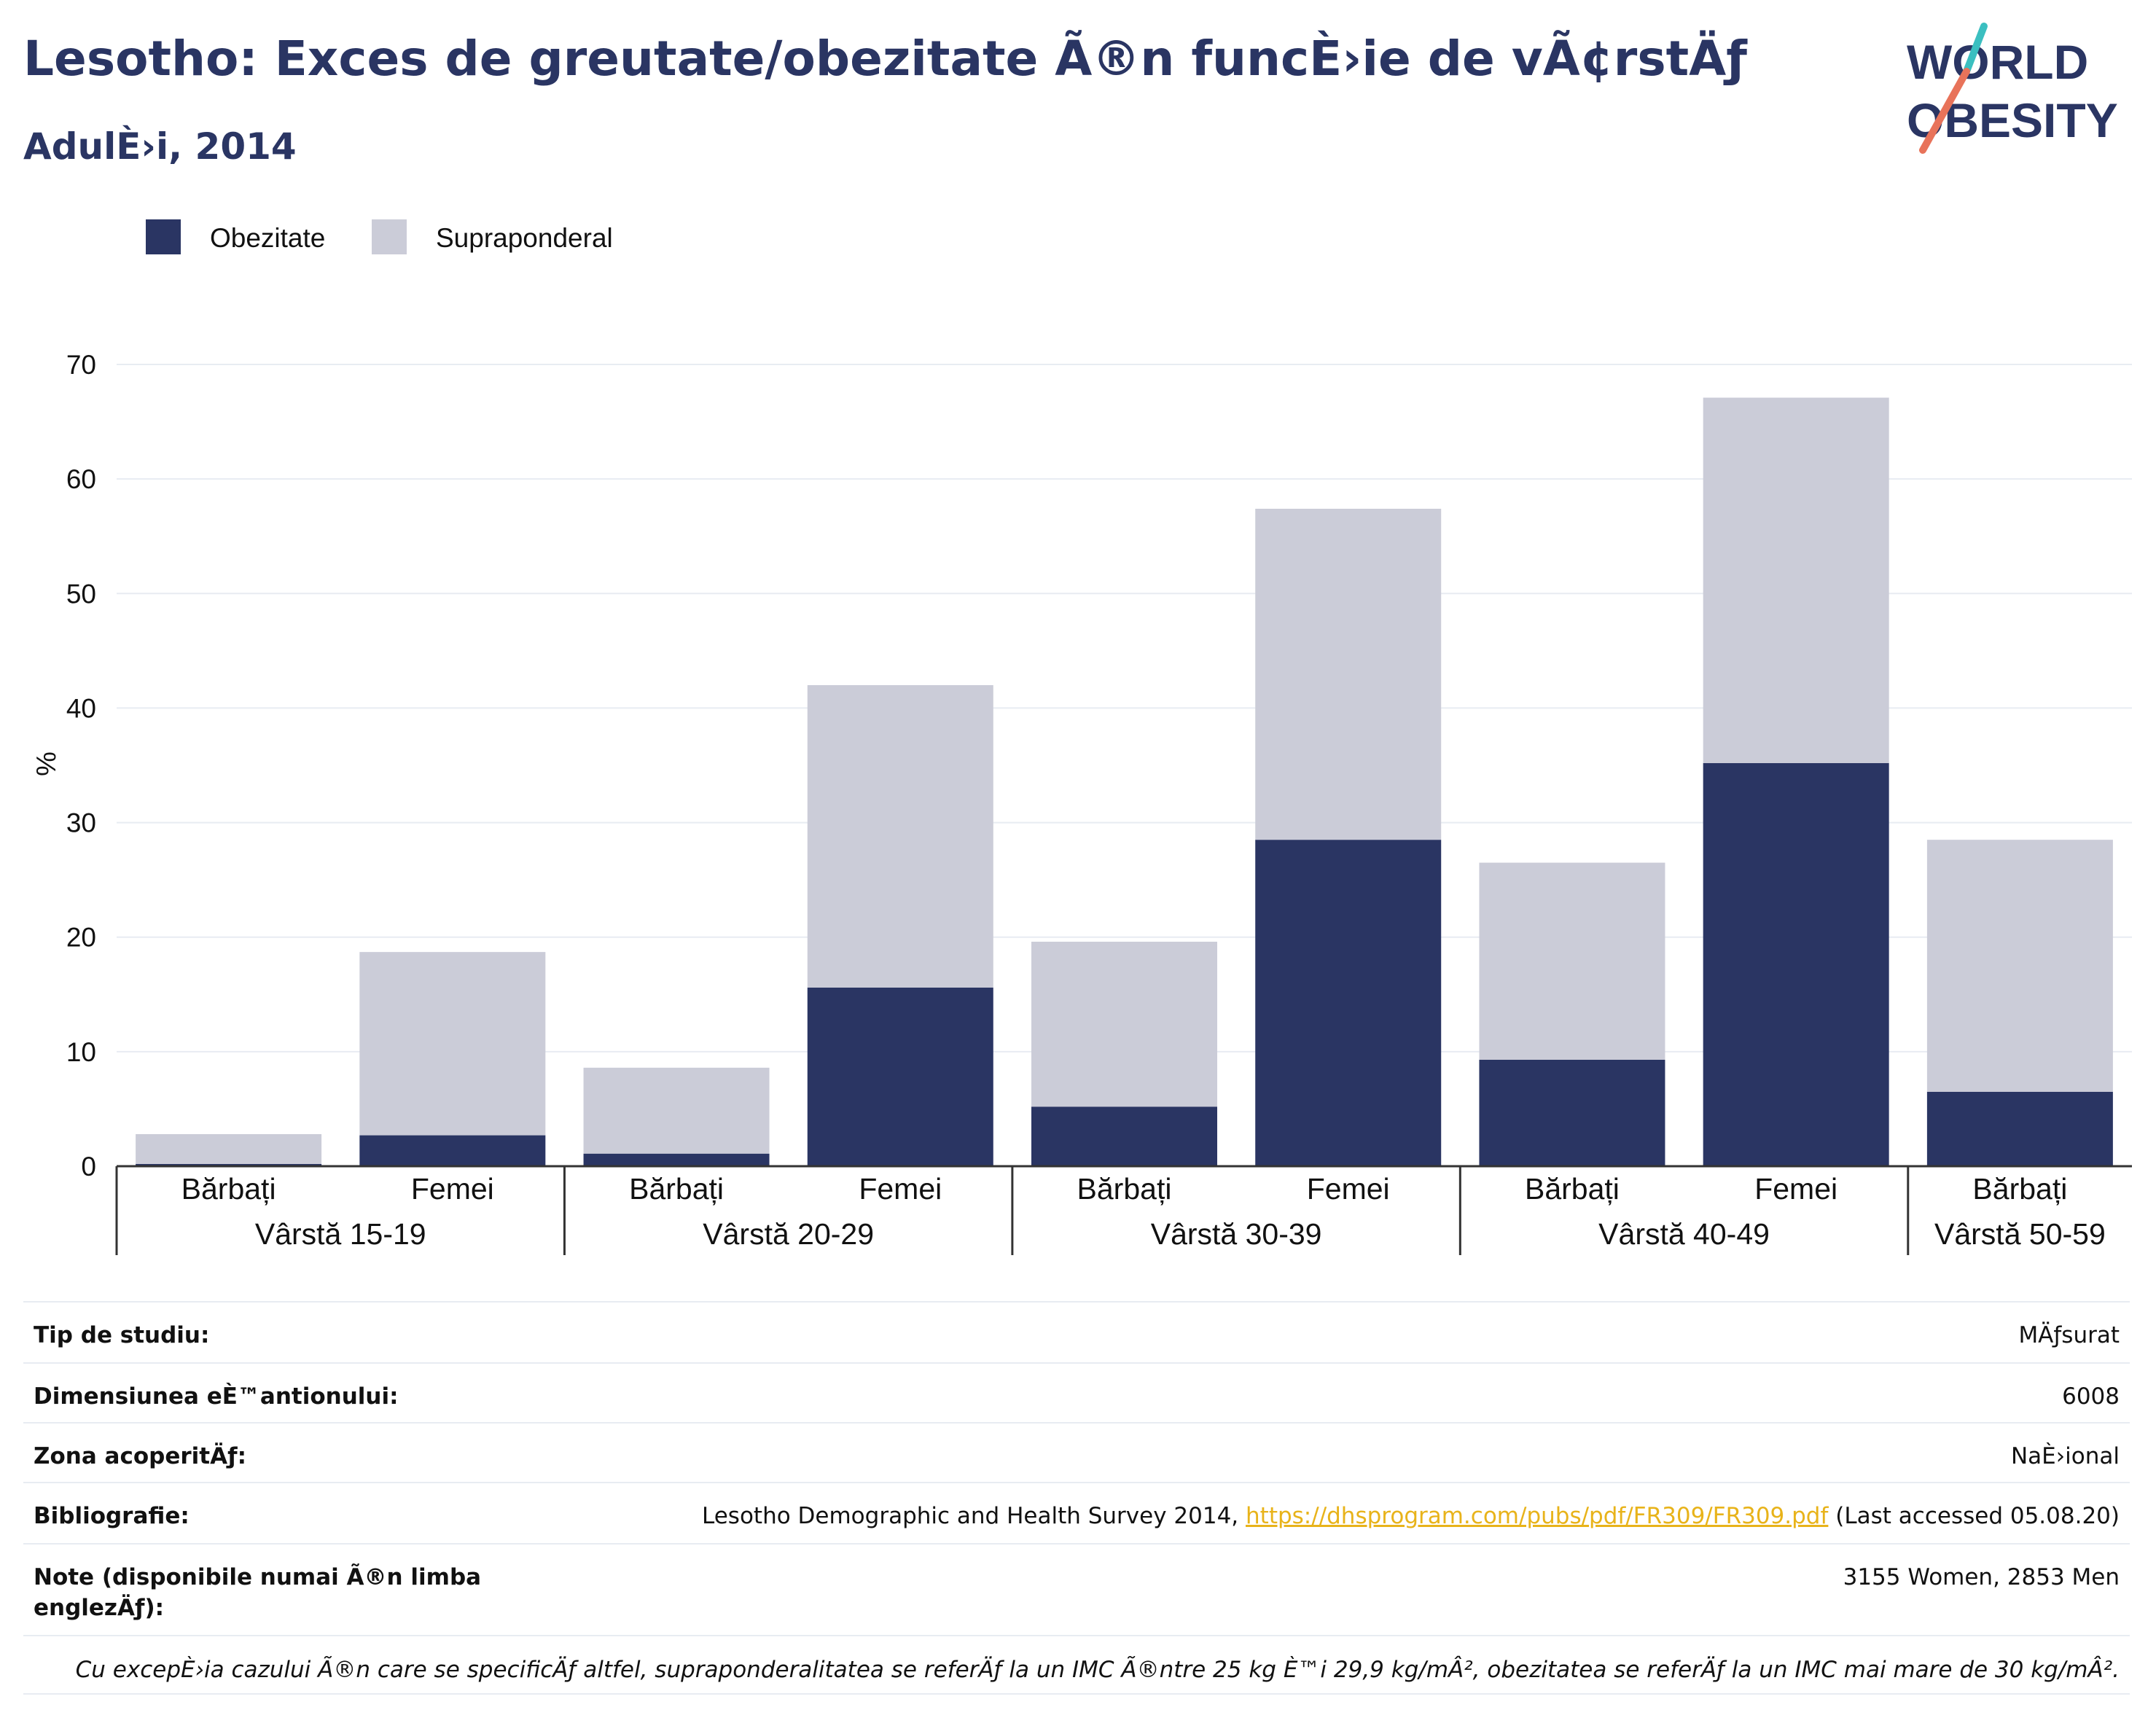  Describe the element at coordinates (525, 238) in the screenshot. I see `legend-label-overweight: Supraponderal` at that location.